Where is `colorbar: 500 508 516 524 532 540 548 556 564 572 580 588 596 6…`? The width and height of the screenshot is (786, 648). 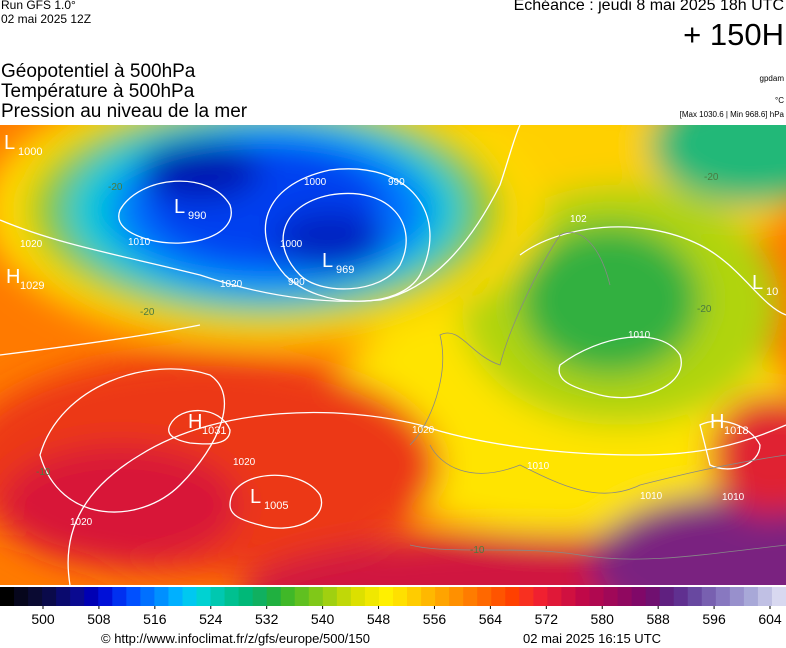
colorbar: 500 508 516 524 532 540 548 556 564 572 580 588 596 6… is located at coordinates (393, 607).